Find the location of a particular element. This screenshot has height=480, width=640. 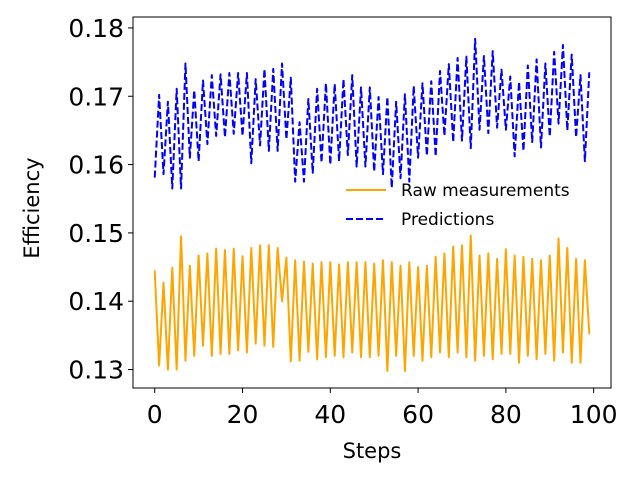

y-tick-label: 0.17 is located at coordinates (96, 96).